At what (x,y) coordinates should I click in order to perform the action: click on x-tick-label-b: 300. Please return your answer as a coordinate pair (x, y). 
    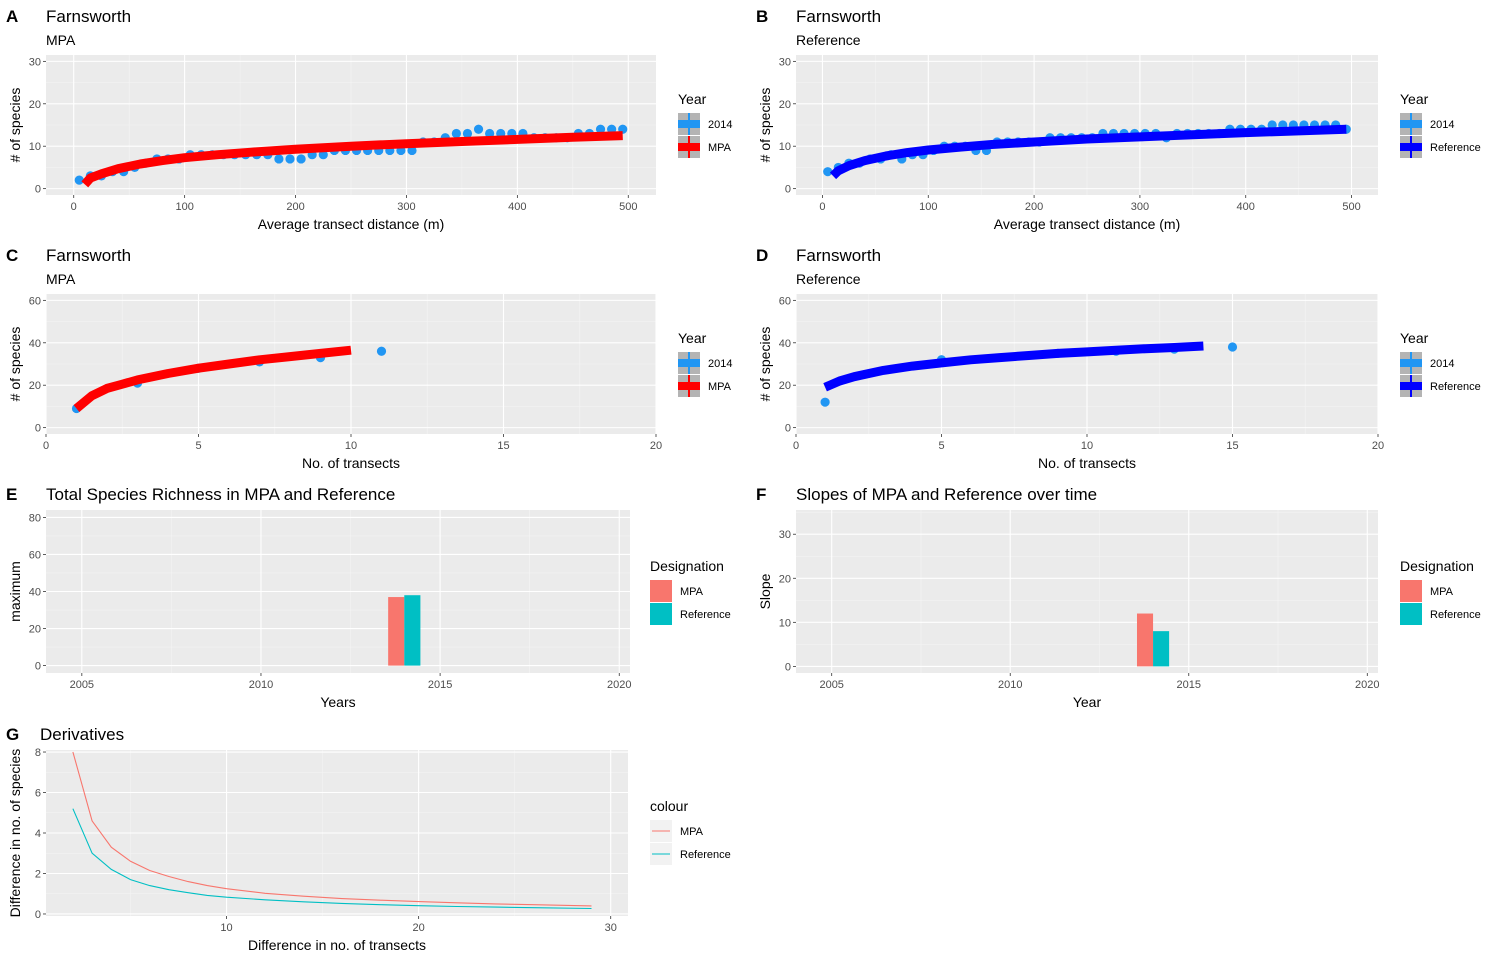
    Looking at the image, I should click on (1140, 207).